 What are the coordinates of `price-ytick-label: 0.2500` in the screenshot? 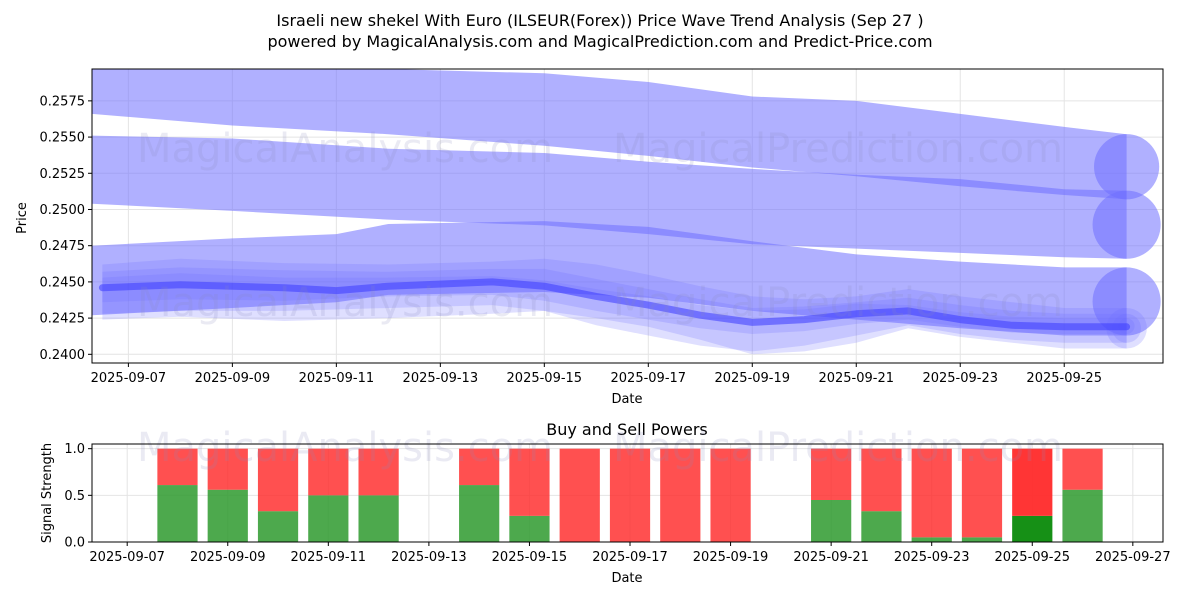 It's located at (63, 210).